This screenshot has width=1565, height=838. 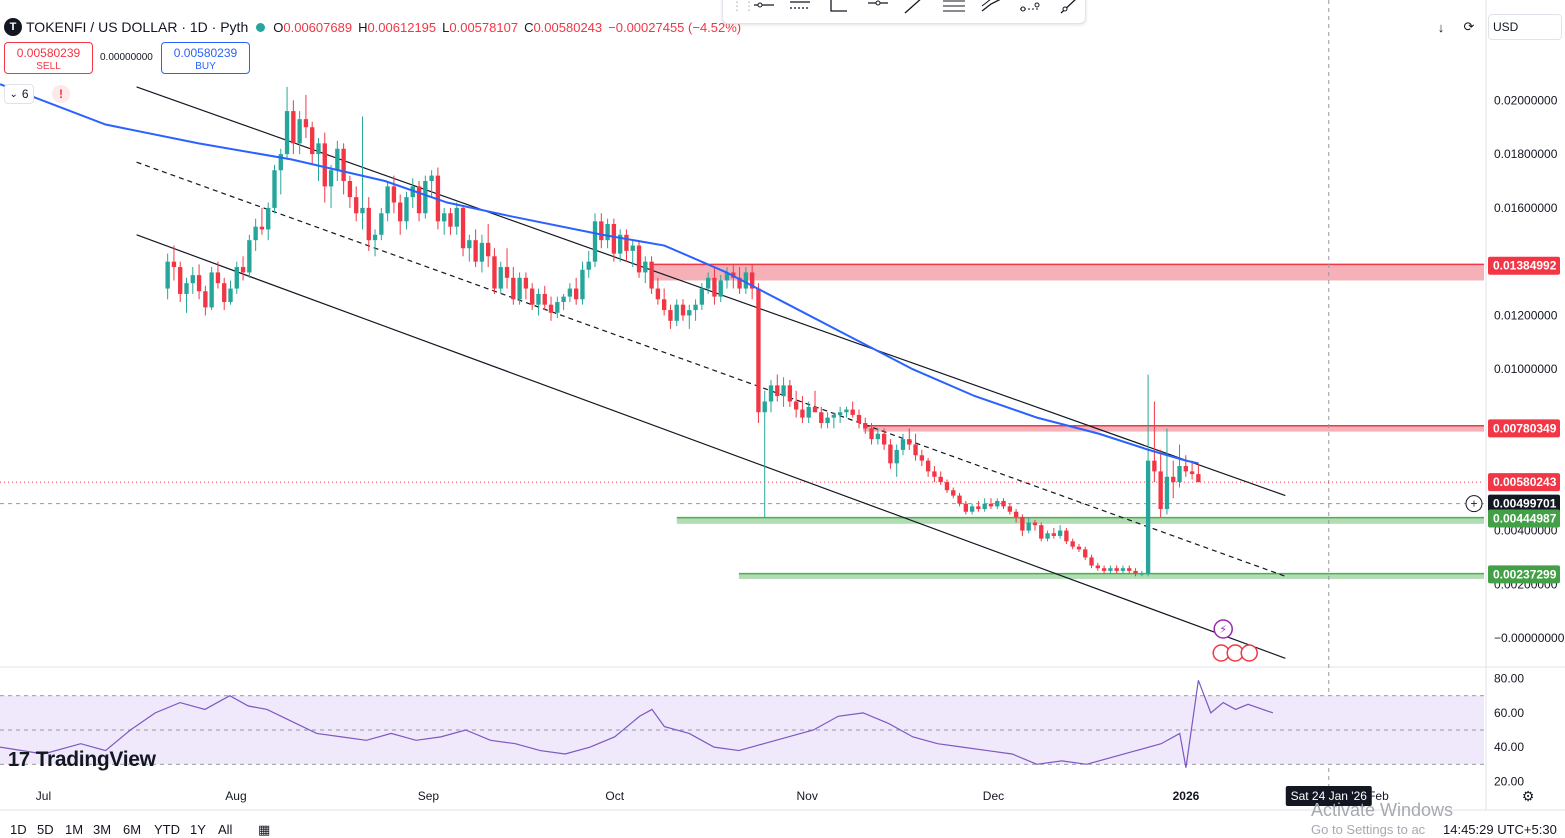 I want to click on timeframe-5d: 5D, so click(x=45, y=829).